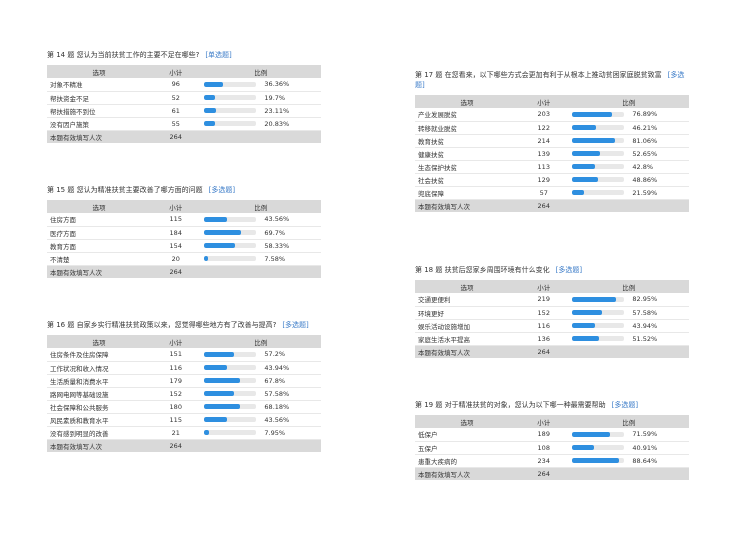 This screenshot has height=552, width=737. What do you see at coordinates (260, 381) in the screenshot?
I see `ratio-cell: 67.8%` at bounding box center [260, 381].